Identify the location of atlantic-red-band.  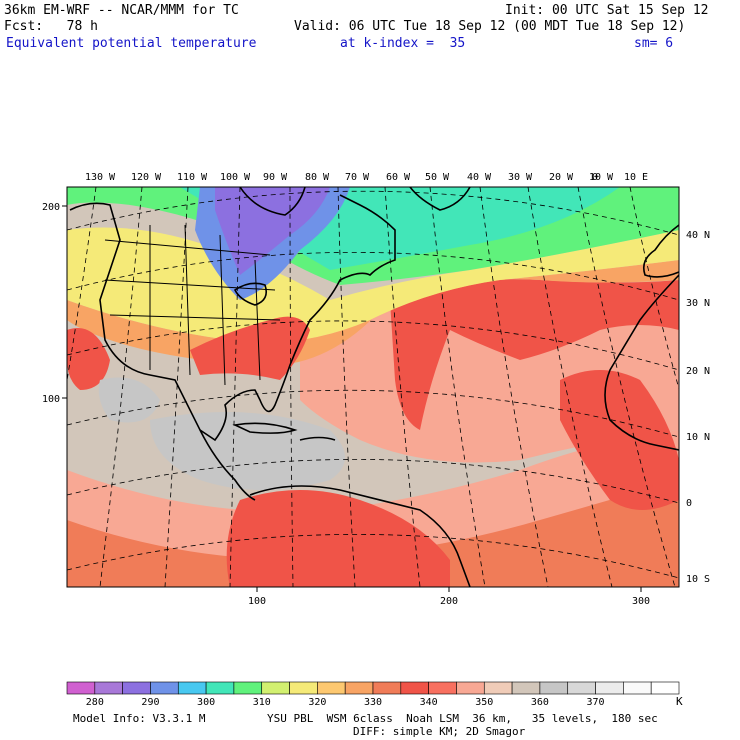
(534, 354).